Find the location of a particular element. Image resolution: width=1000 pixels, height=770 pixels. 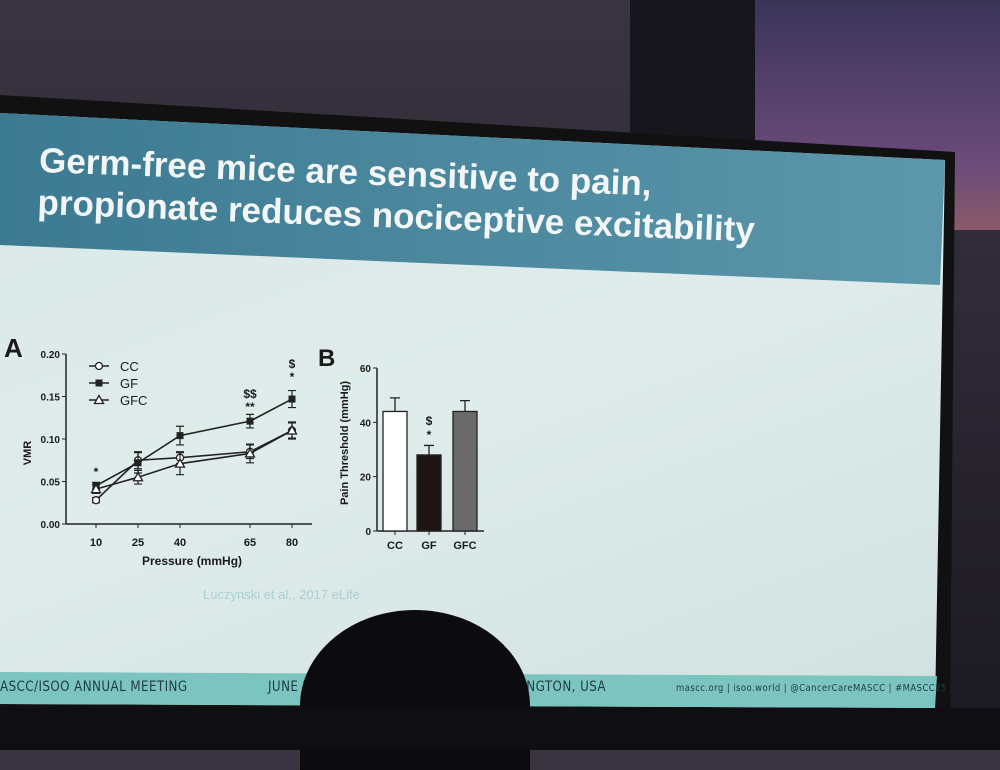

chart-a-x-tick-label: 40 is located at coordinates (180, 543).